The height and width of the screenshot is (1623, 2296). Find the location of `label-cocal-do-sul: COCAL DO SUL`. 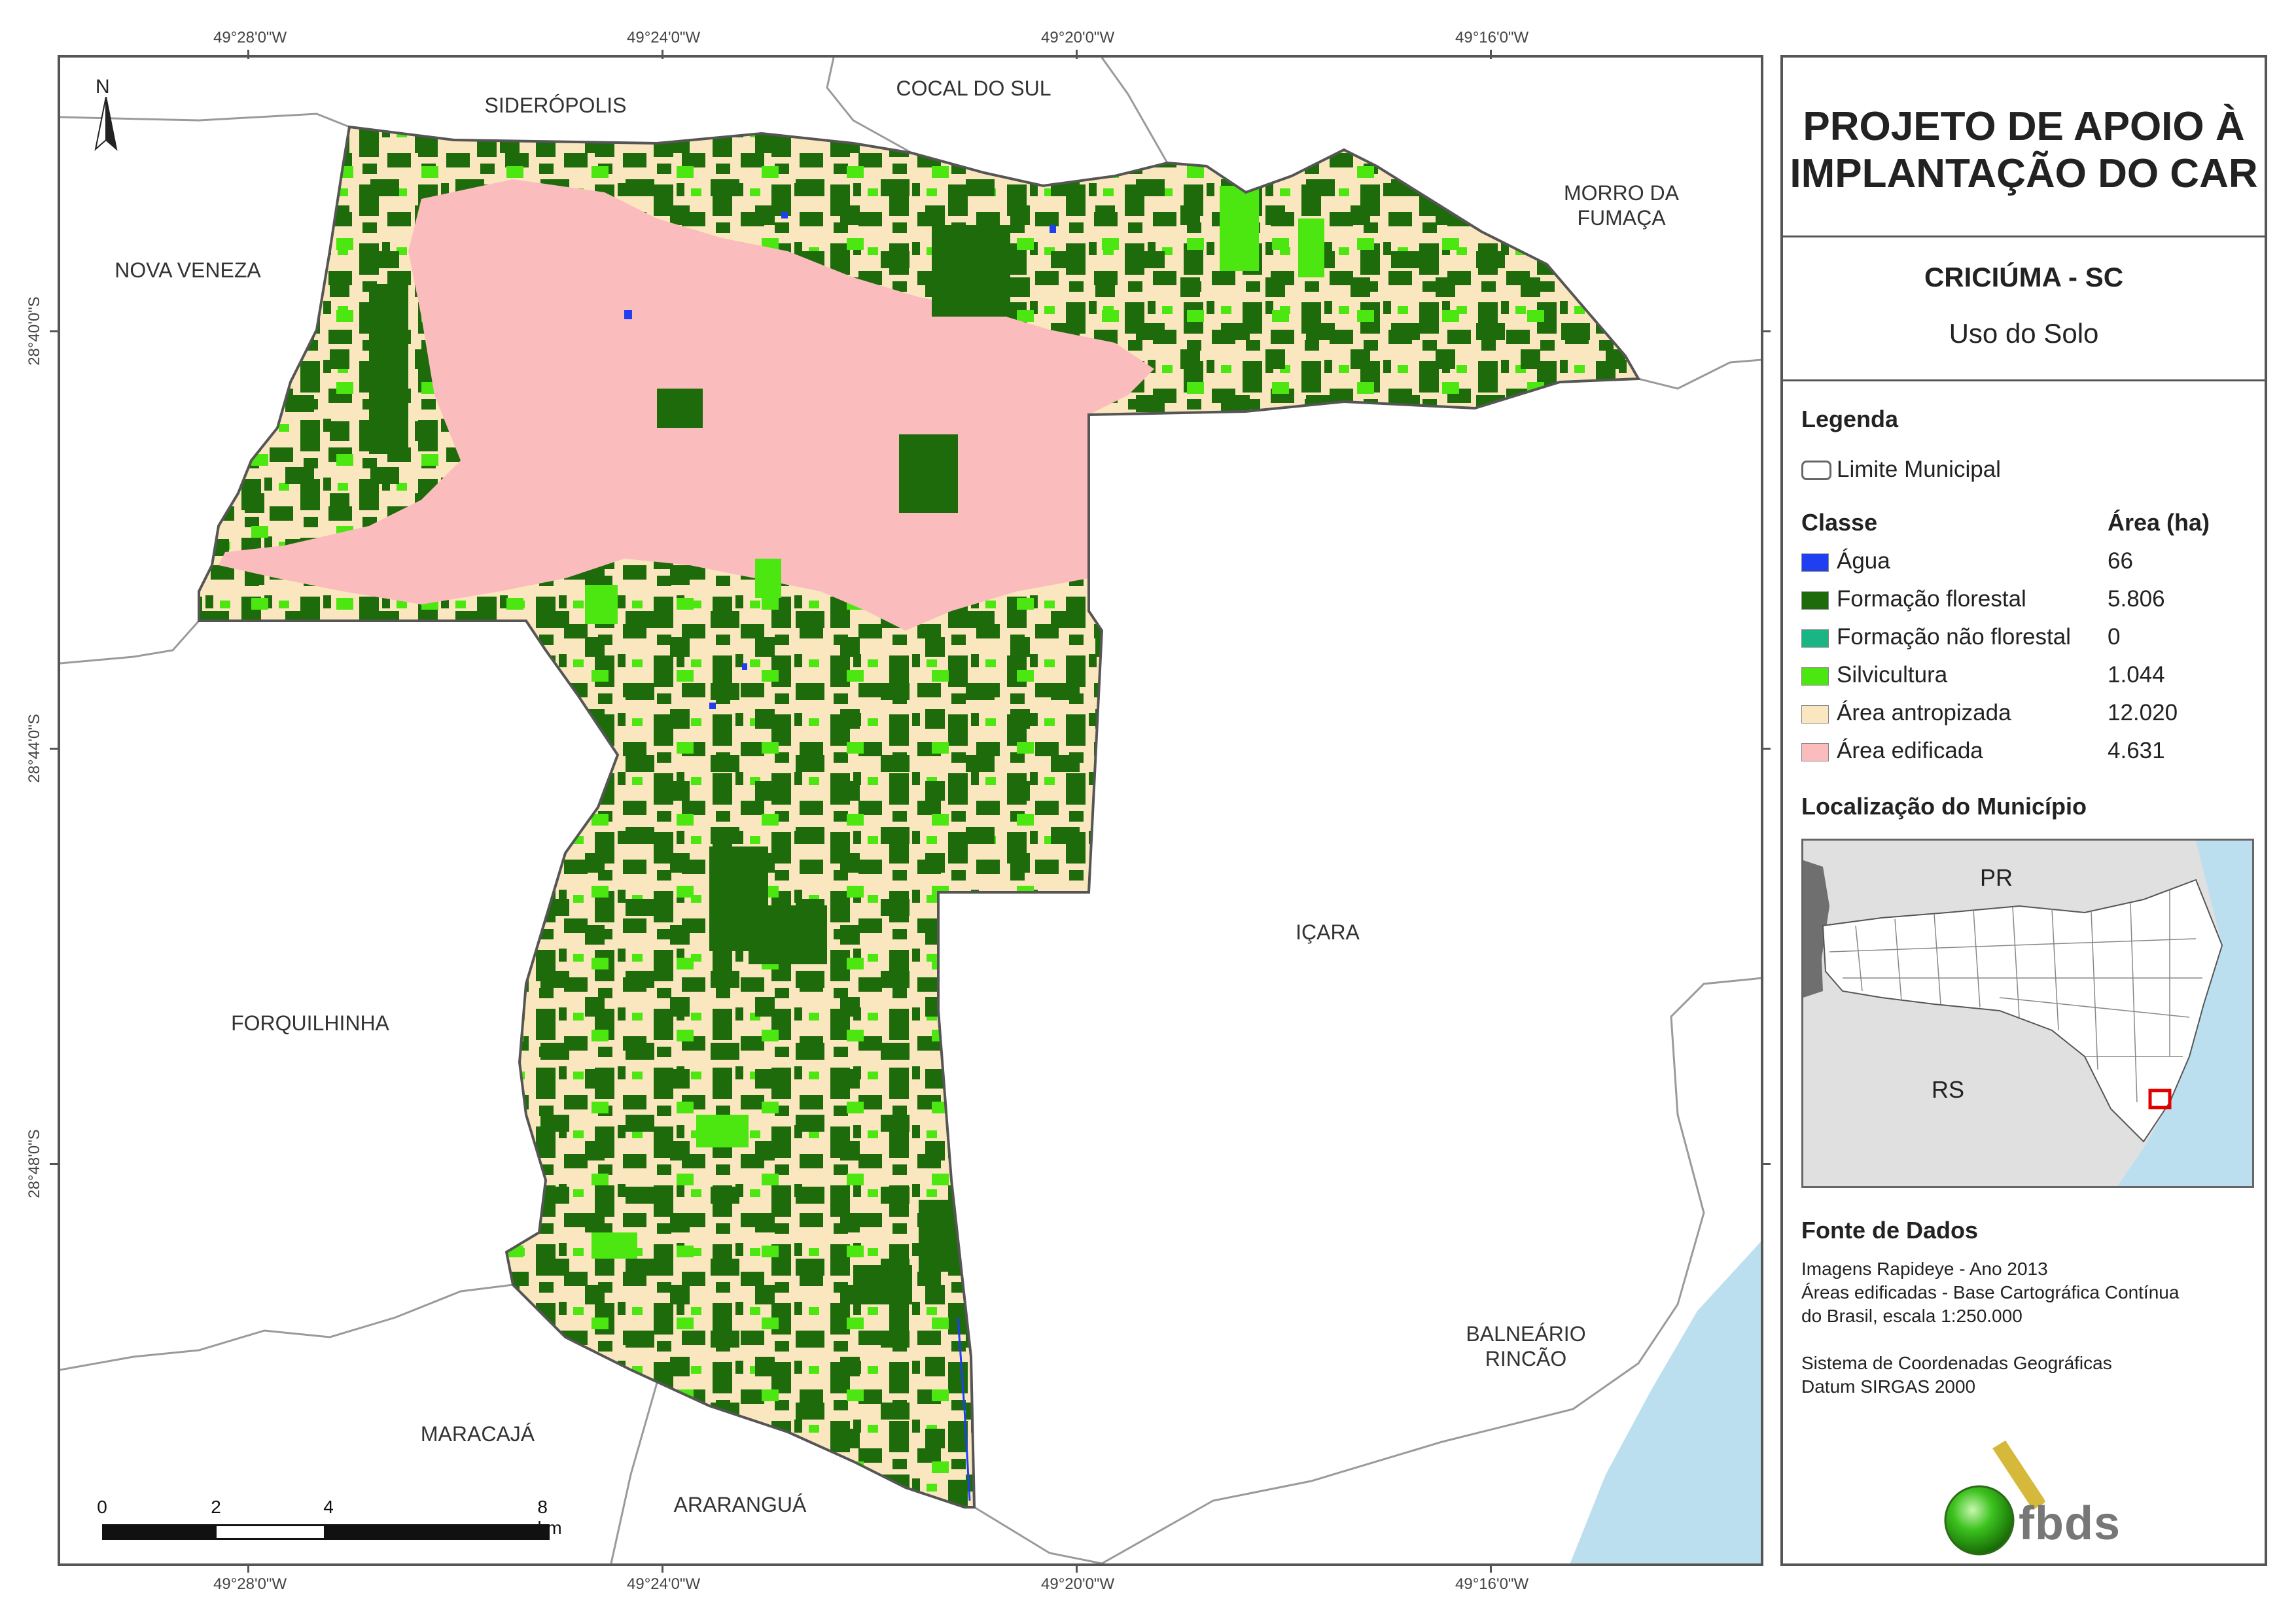

label-cocal-do-sul: COCAL DO SUL is located at coordinates (974, 88).